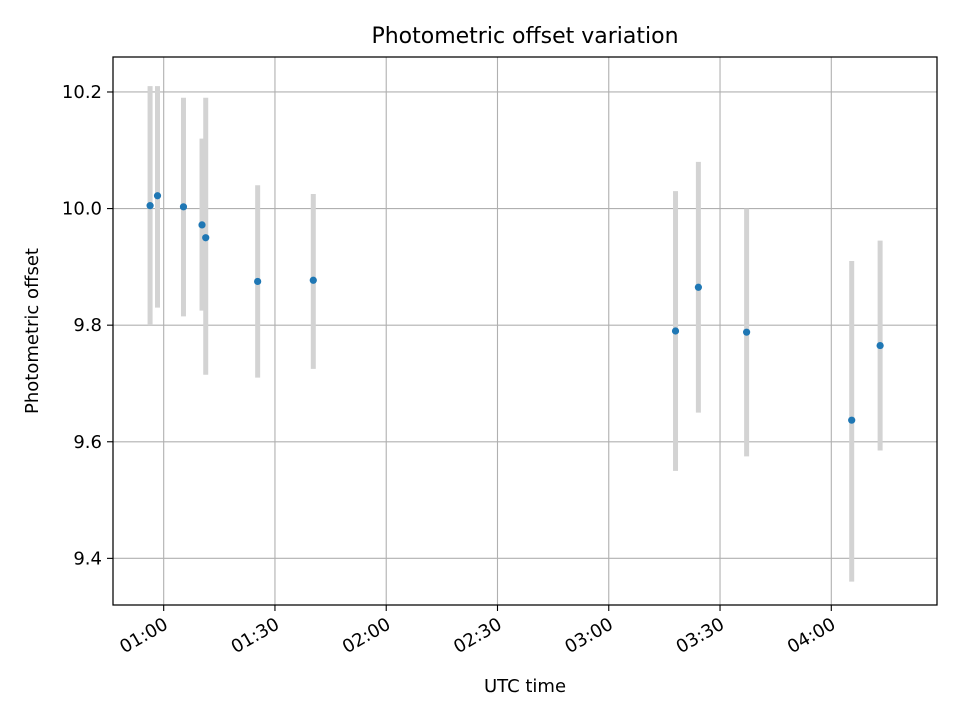 Image resolution: width=960 pixels, height=720 pixels. I want to click on y-axis: 9.4 9.6 9.8 10.0 10.2, so click(87, 325).